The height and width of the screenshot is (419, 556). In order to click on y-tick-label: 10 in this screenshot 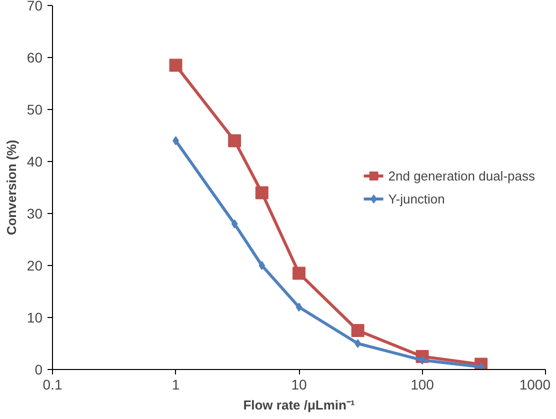, I will do `click(34, 318)`.